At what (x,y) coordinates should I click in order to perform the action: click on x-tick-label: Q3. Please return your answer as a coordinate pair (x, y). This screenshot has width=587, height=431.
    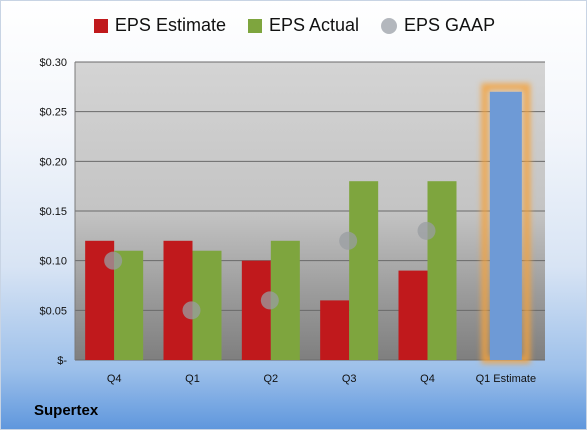
    Looking at the image, I should click on (349, 379).